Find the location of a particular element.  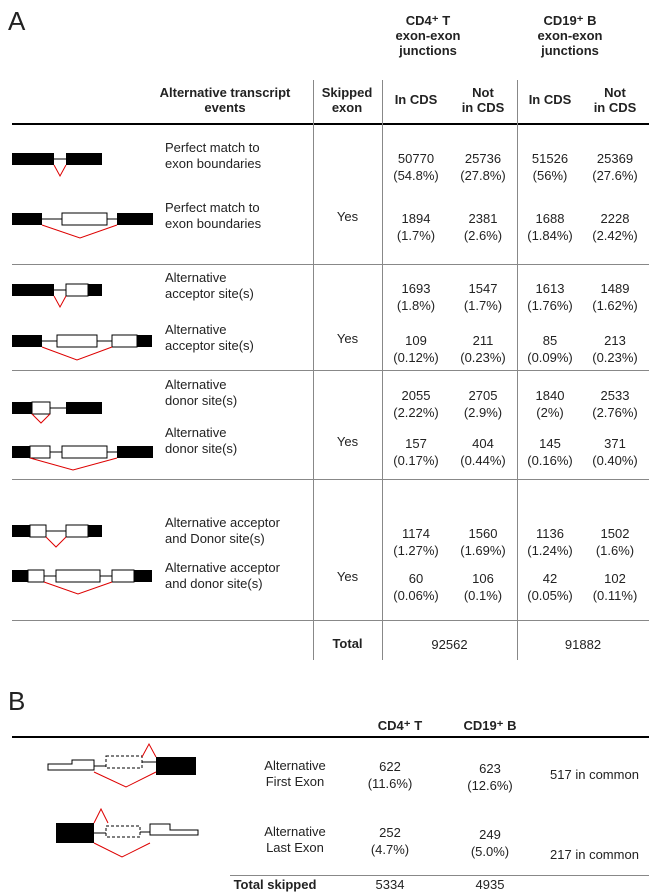

row-cell-c3: 51526 (56%) is located at coordinates (550, 167).